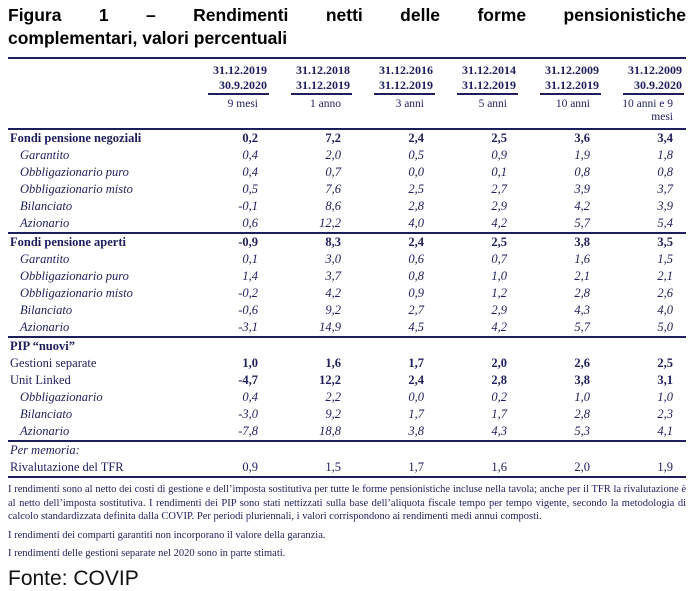  Describe the element at coordinates (409, 104) in the screenshot. I see `period-label-col-3: 3 anni` at that location.